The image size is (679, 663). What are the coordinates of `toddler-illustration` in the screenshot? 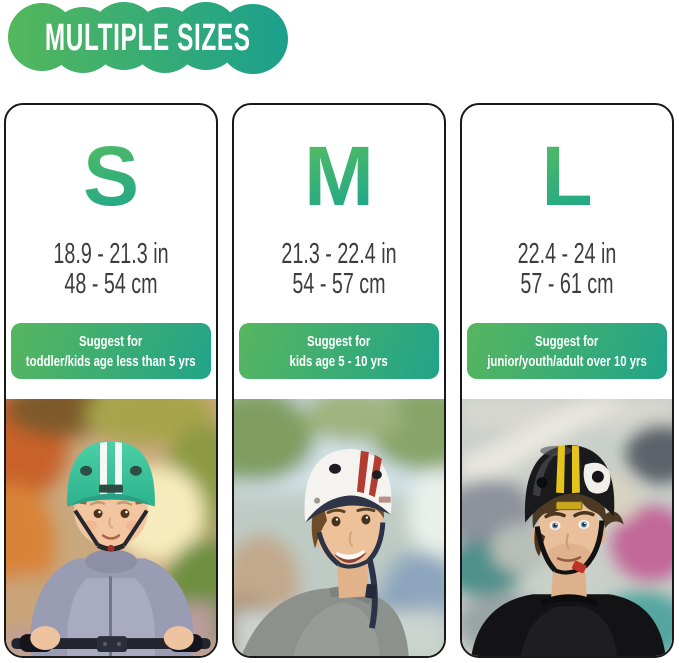 It's located at (111, 527).